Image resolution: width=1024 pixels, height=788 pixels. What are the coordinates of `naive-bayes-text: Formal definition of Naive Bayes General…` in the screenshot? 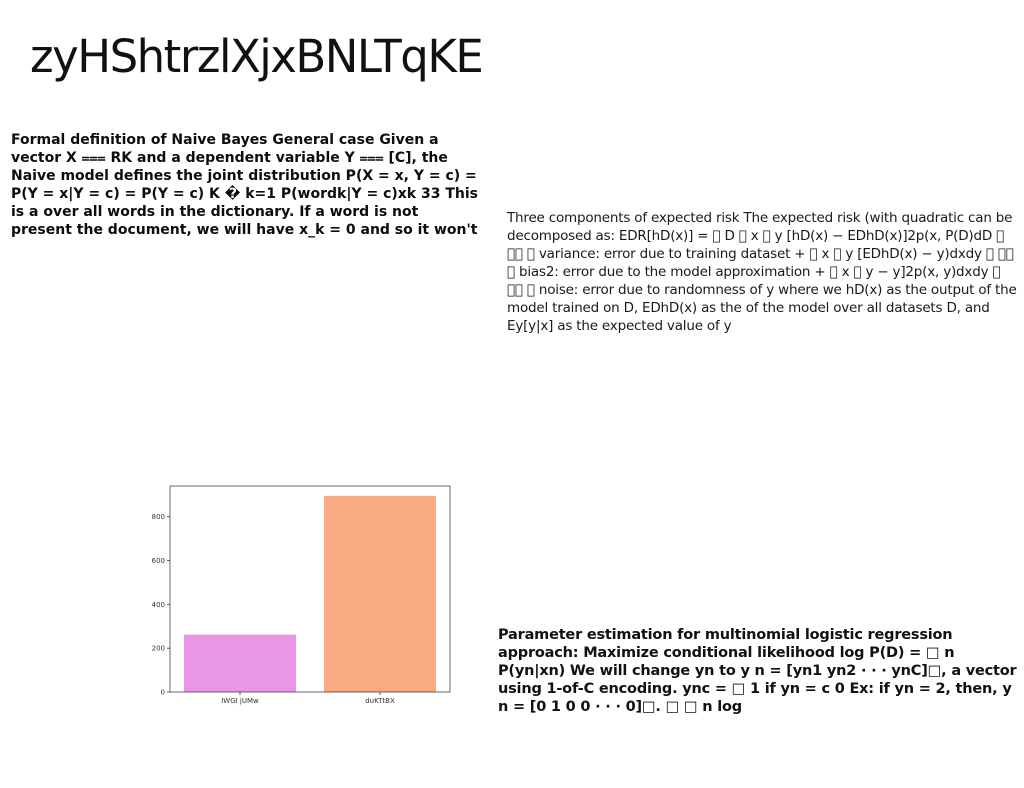 It's located at (244, 185).